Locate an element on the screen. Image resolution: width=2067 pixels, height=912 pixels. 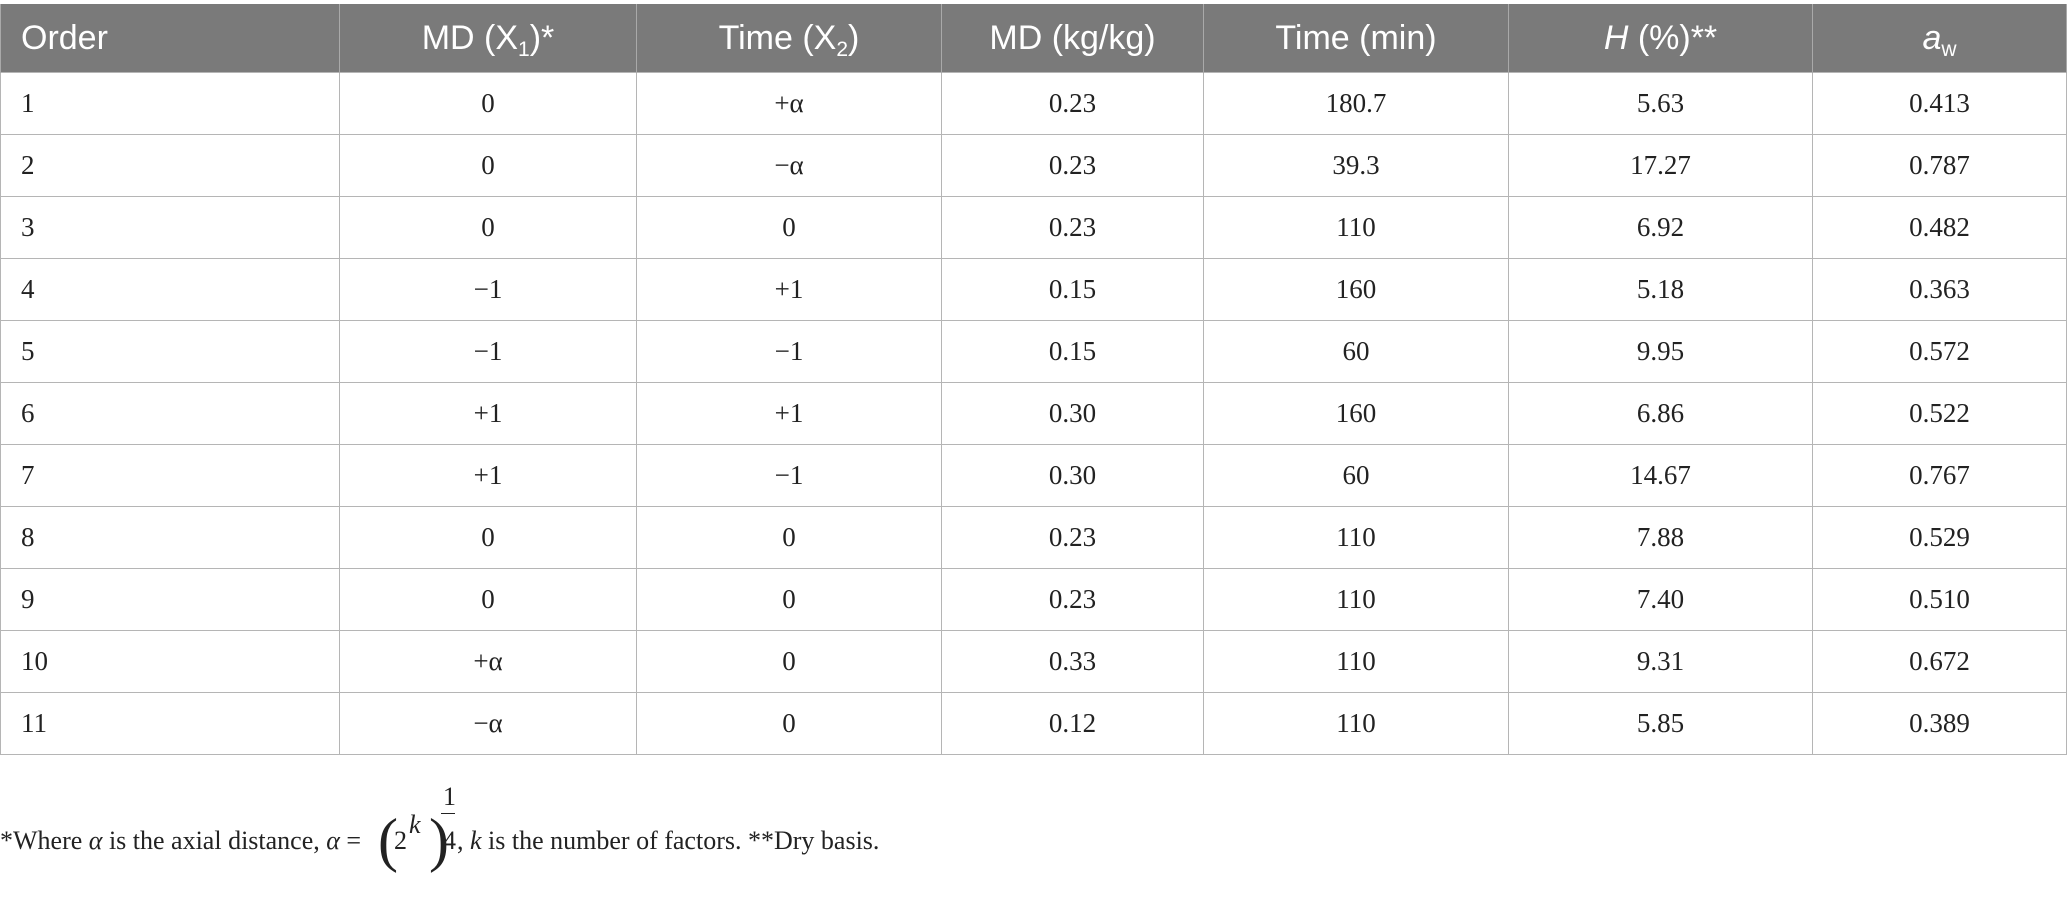
header-md-x1: MD (X1)* is located at coordinates (488, 38).